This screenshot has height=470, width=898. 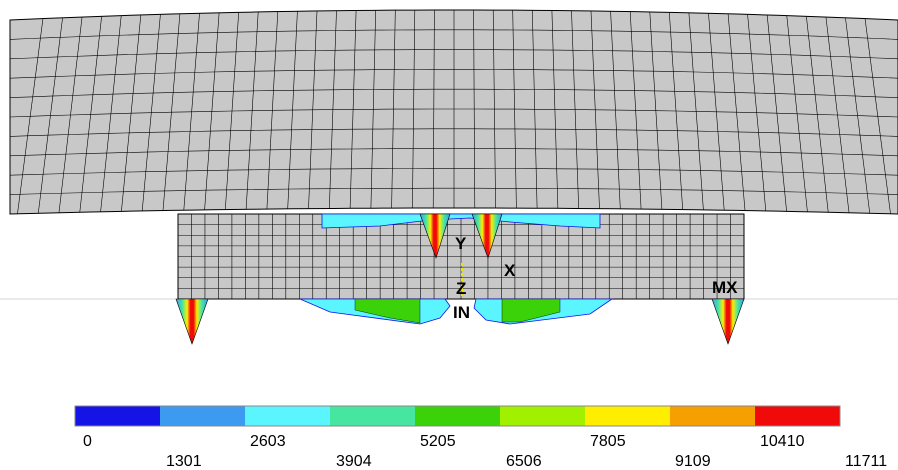 I want to click on legend-tick-label: 2603, so click(x=268, y=441).